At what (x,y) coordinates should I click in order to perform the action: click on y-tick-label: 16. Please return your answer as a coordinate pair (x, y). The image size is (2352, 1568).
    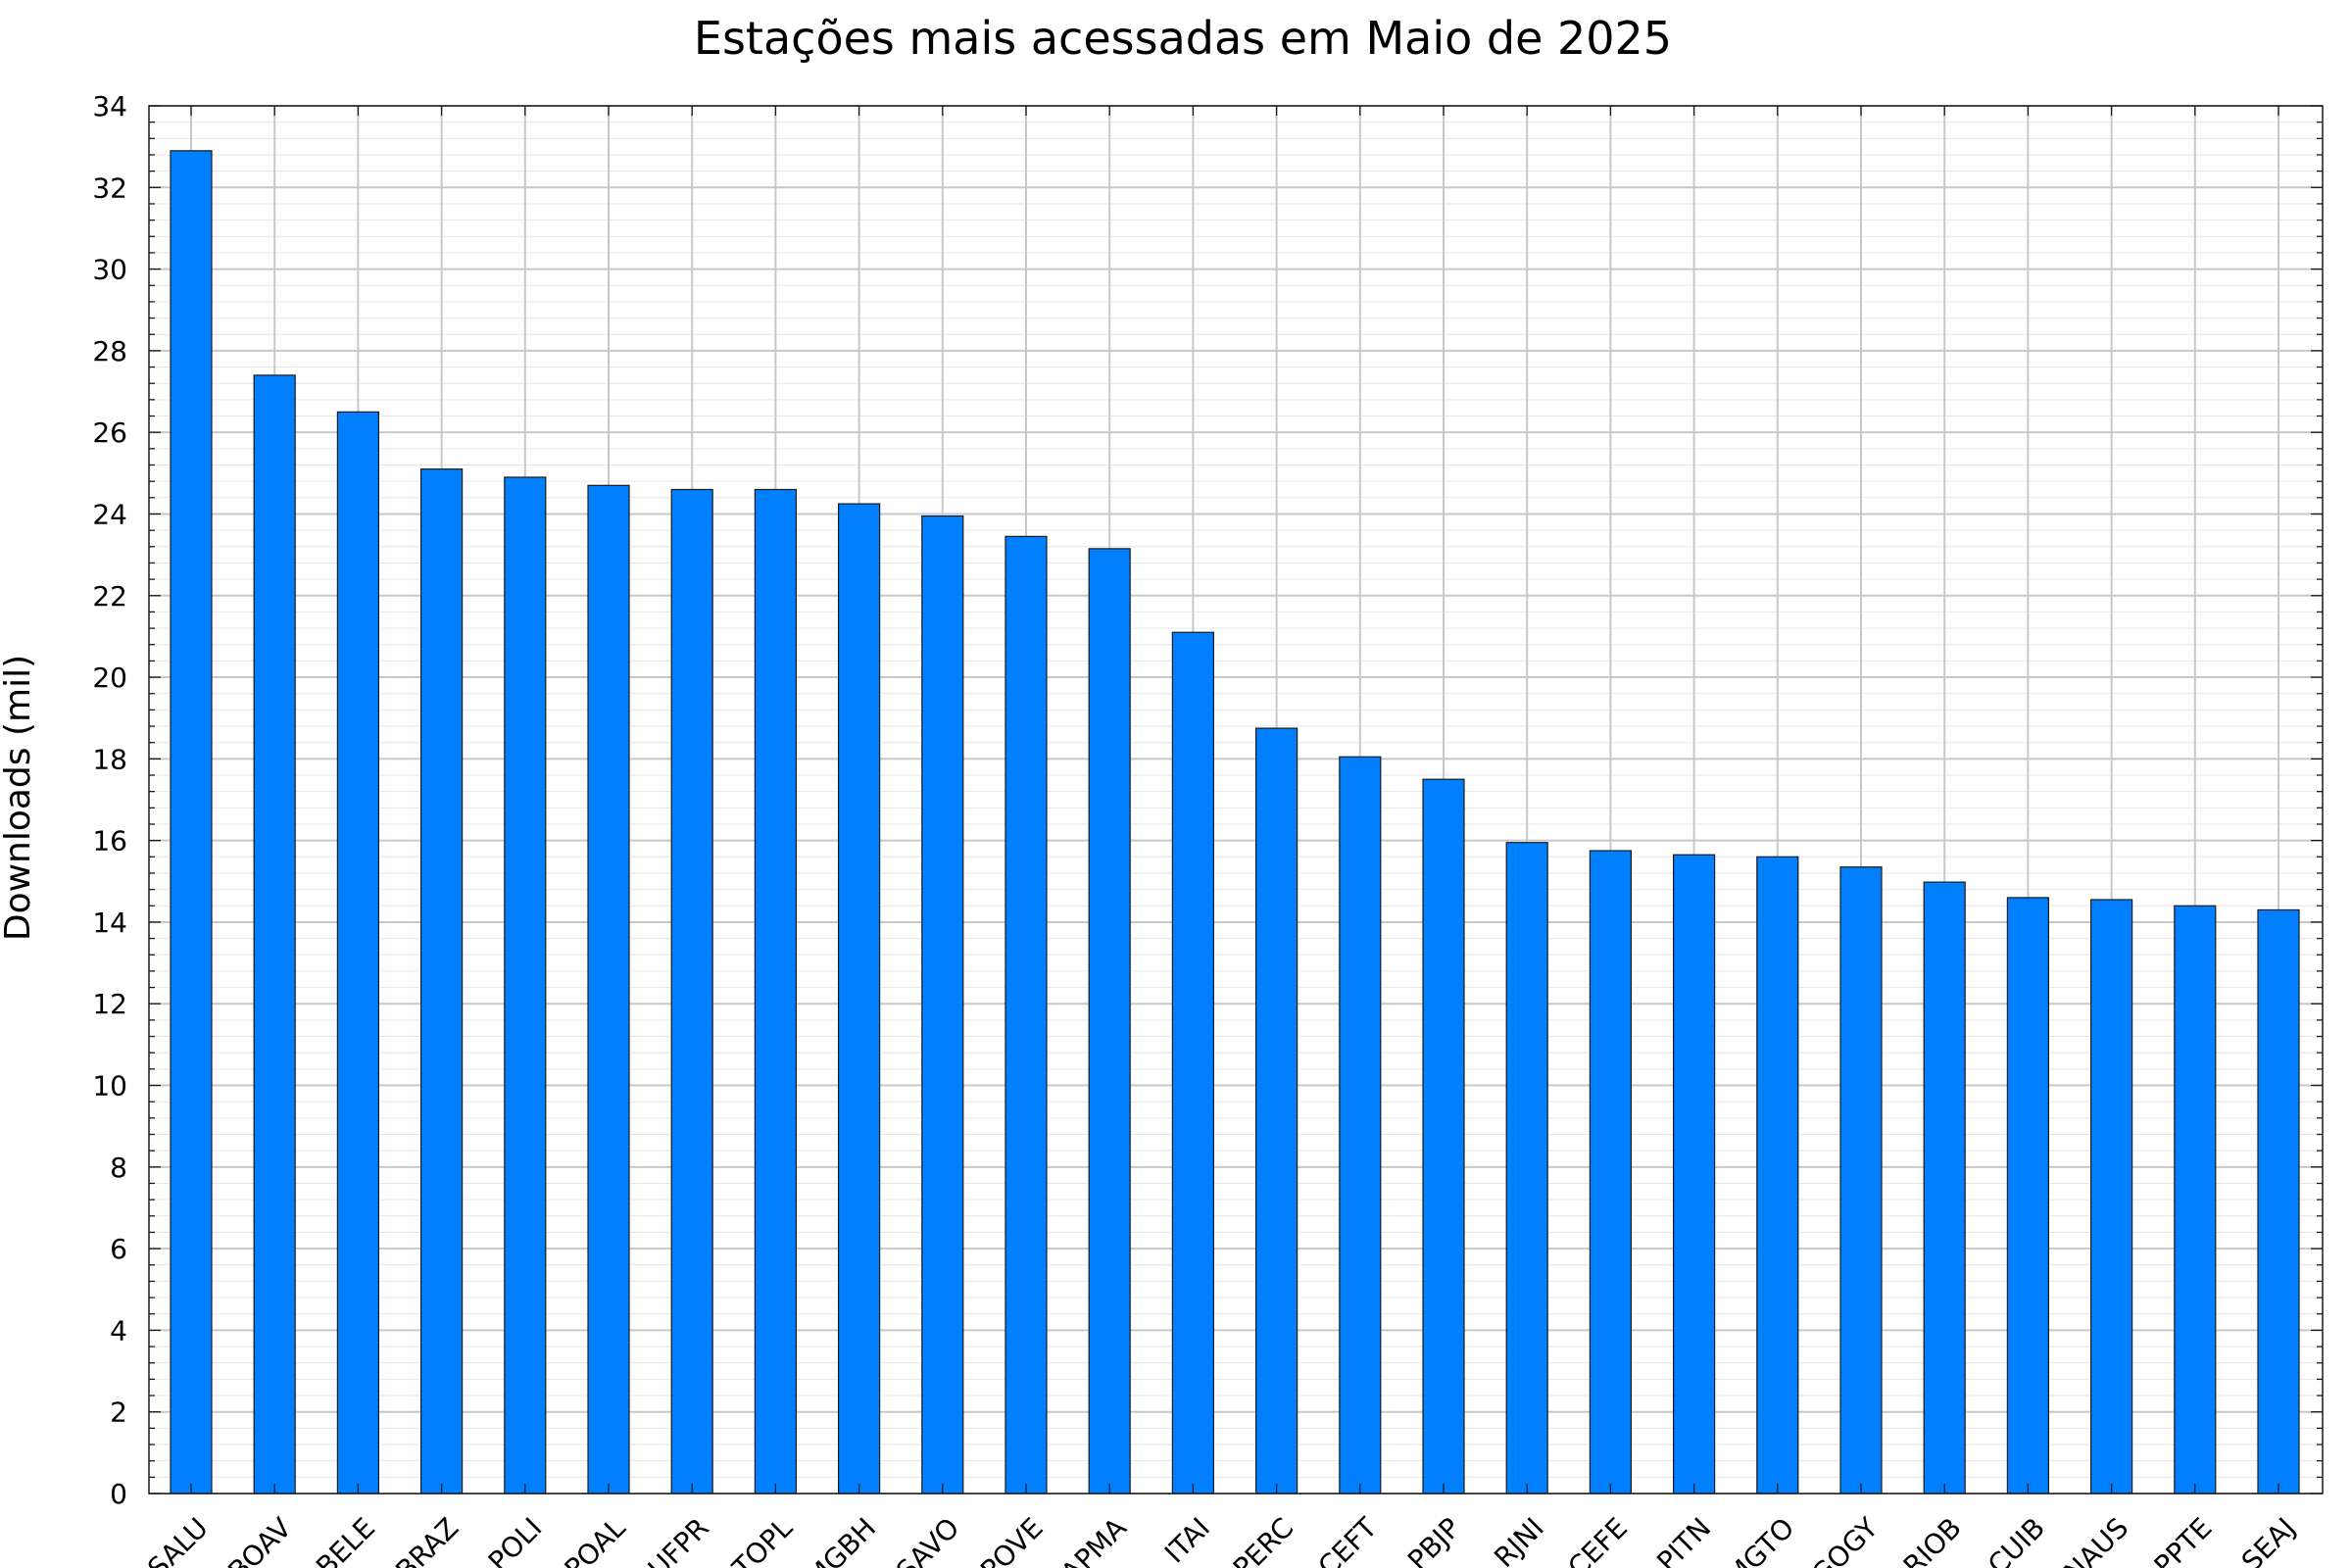
    Looking at the image, I should click on (109, 842).